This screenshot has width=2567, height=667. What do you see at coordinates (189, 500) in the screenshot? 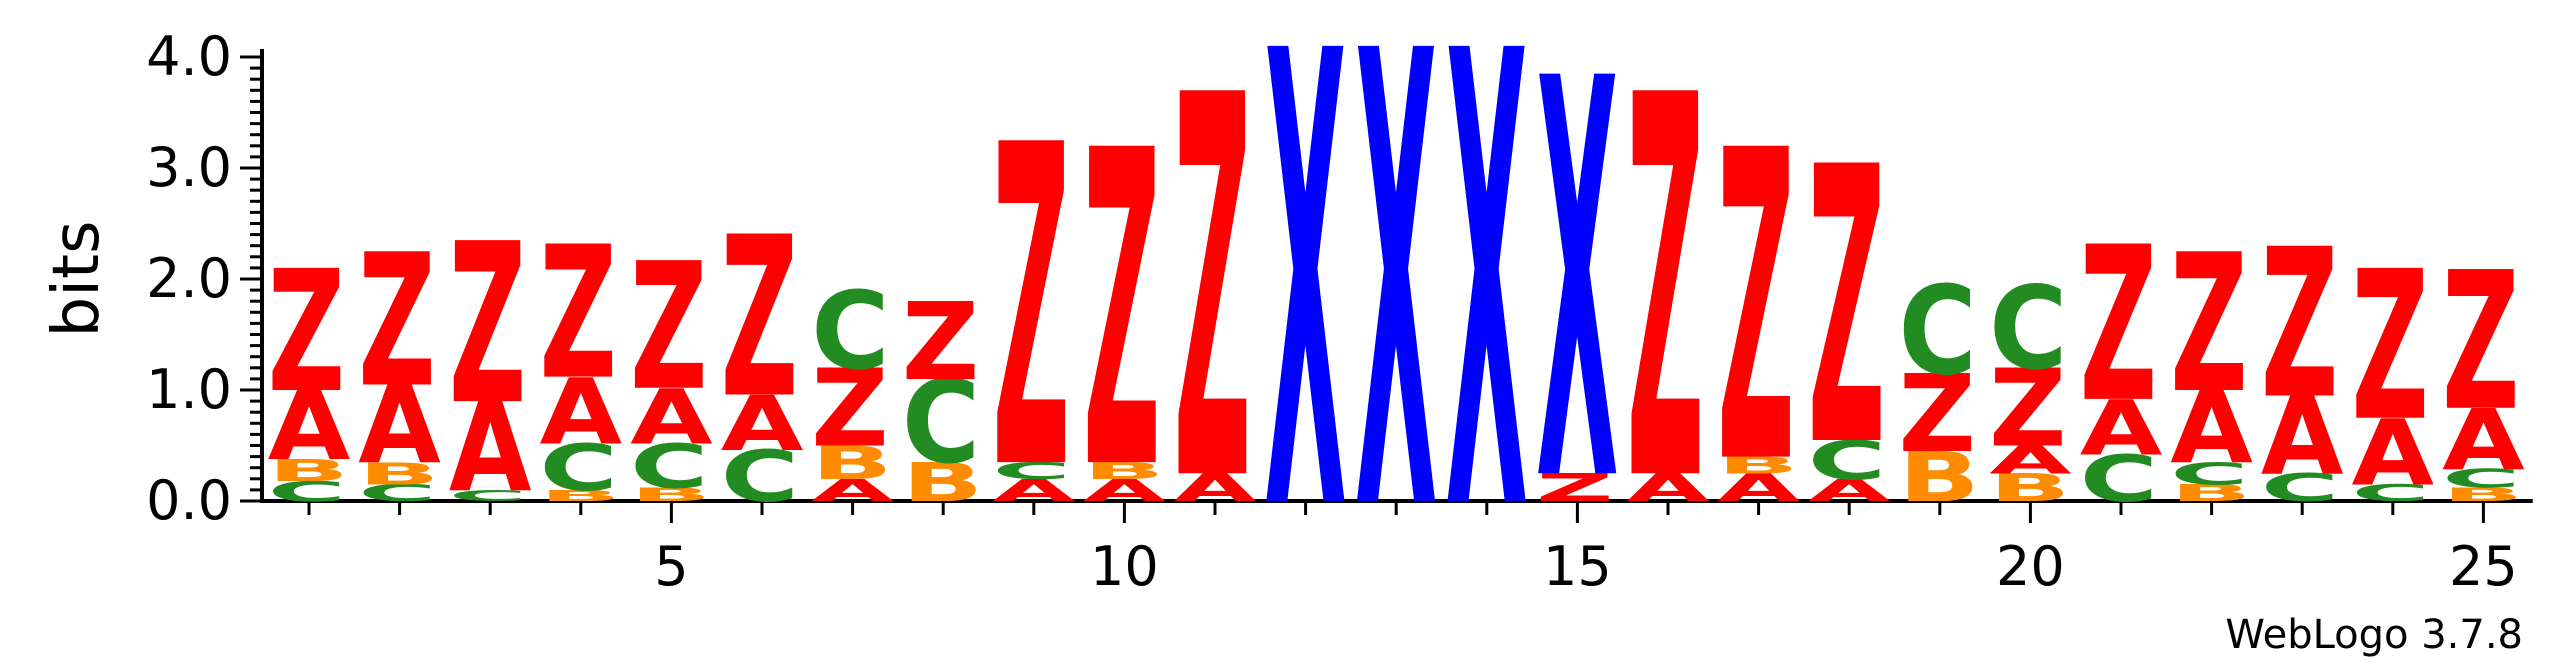
I see `y-tick-label: 0.0` at bounding box center [189, 500].